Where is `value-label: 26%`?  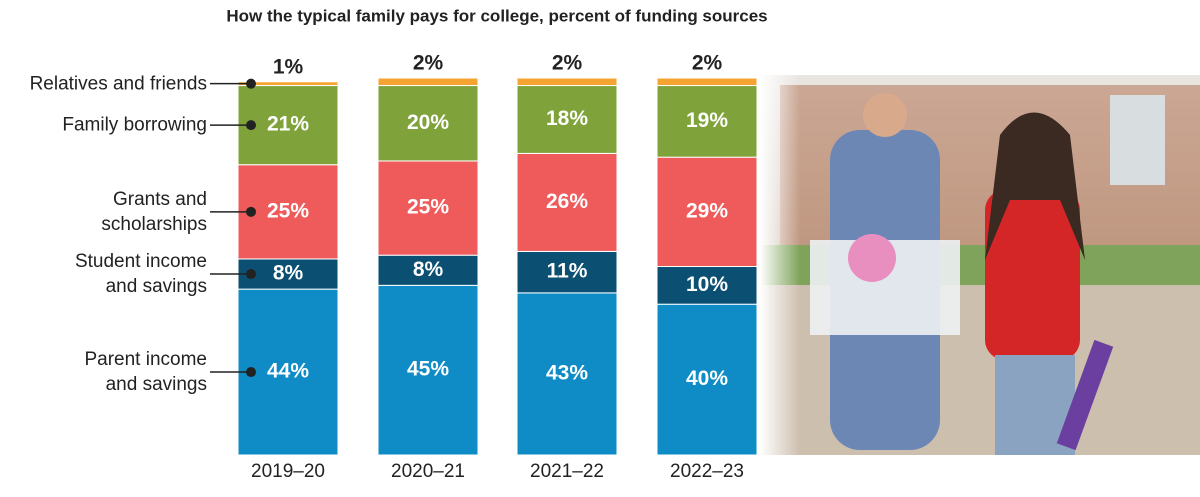 value-label: 26% is located at coordinates (567, 201).